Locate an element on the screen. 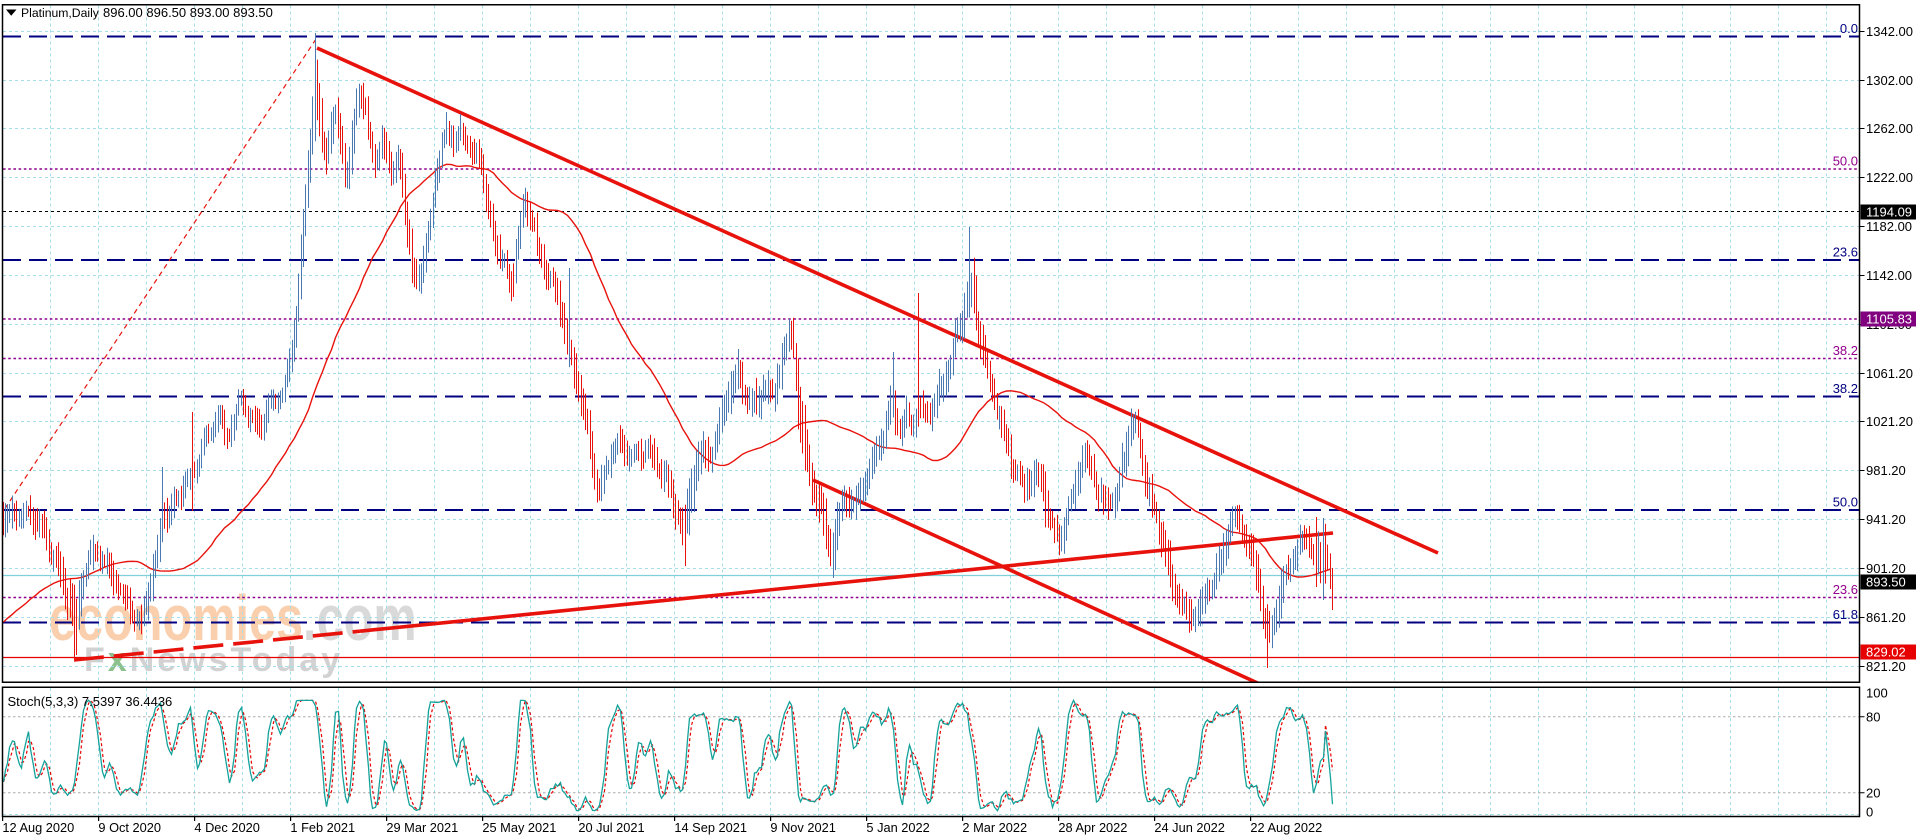 This screenshot has height=840, width=1916. svg-text: 1262.00 is located at coordinates (1889, 128).